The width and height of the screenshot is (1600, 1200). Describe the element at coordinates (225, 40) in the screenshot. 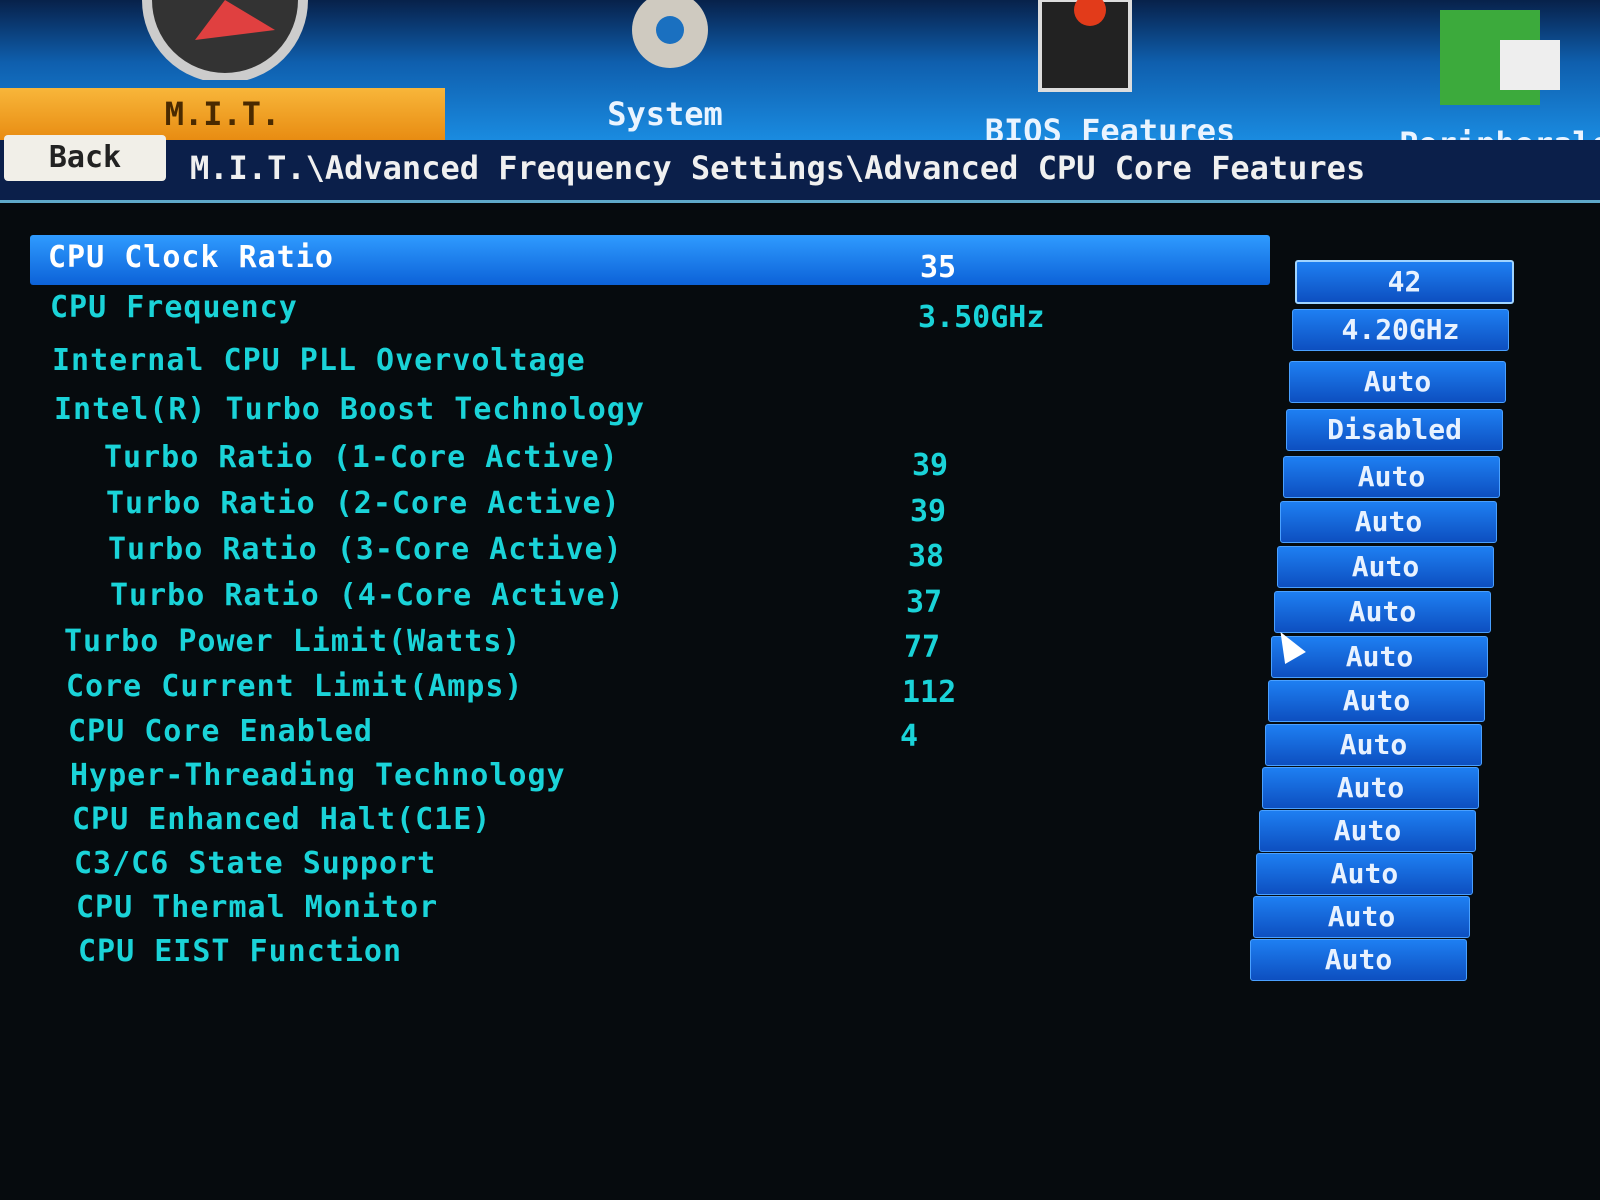

I see `speedometer-icon` at that location.